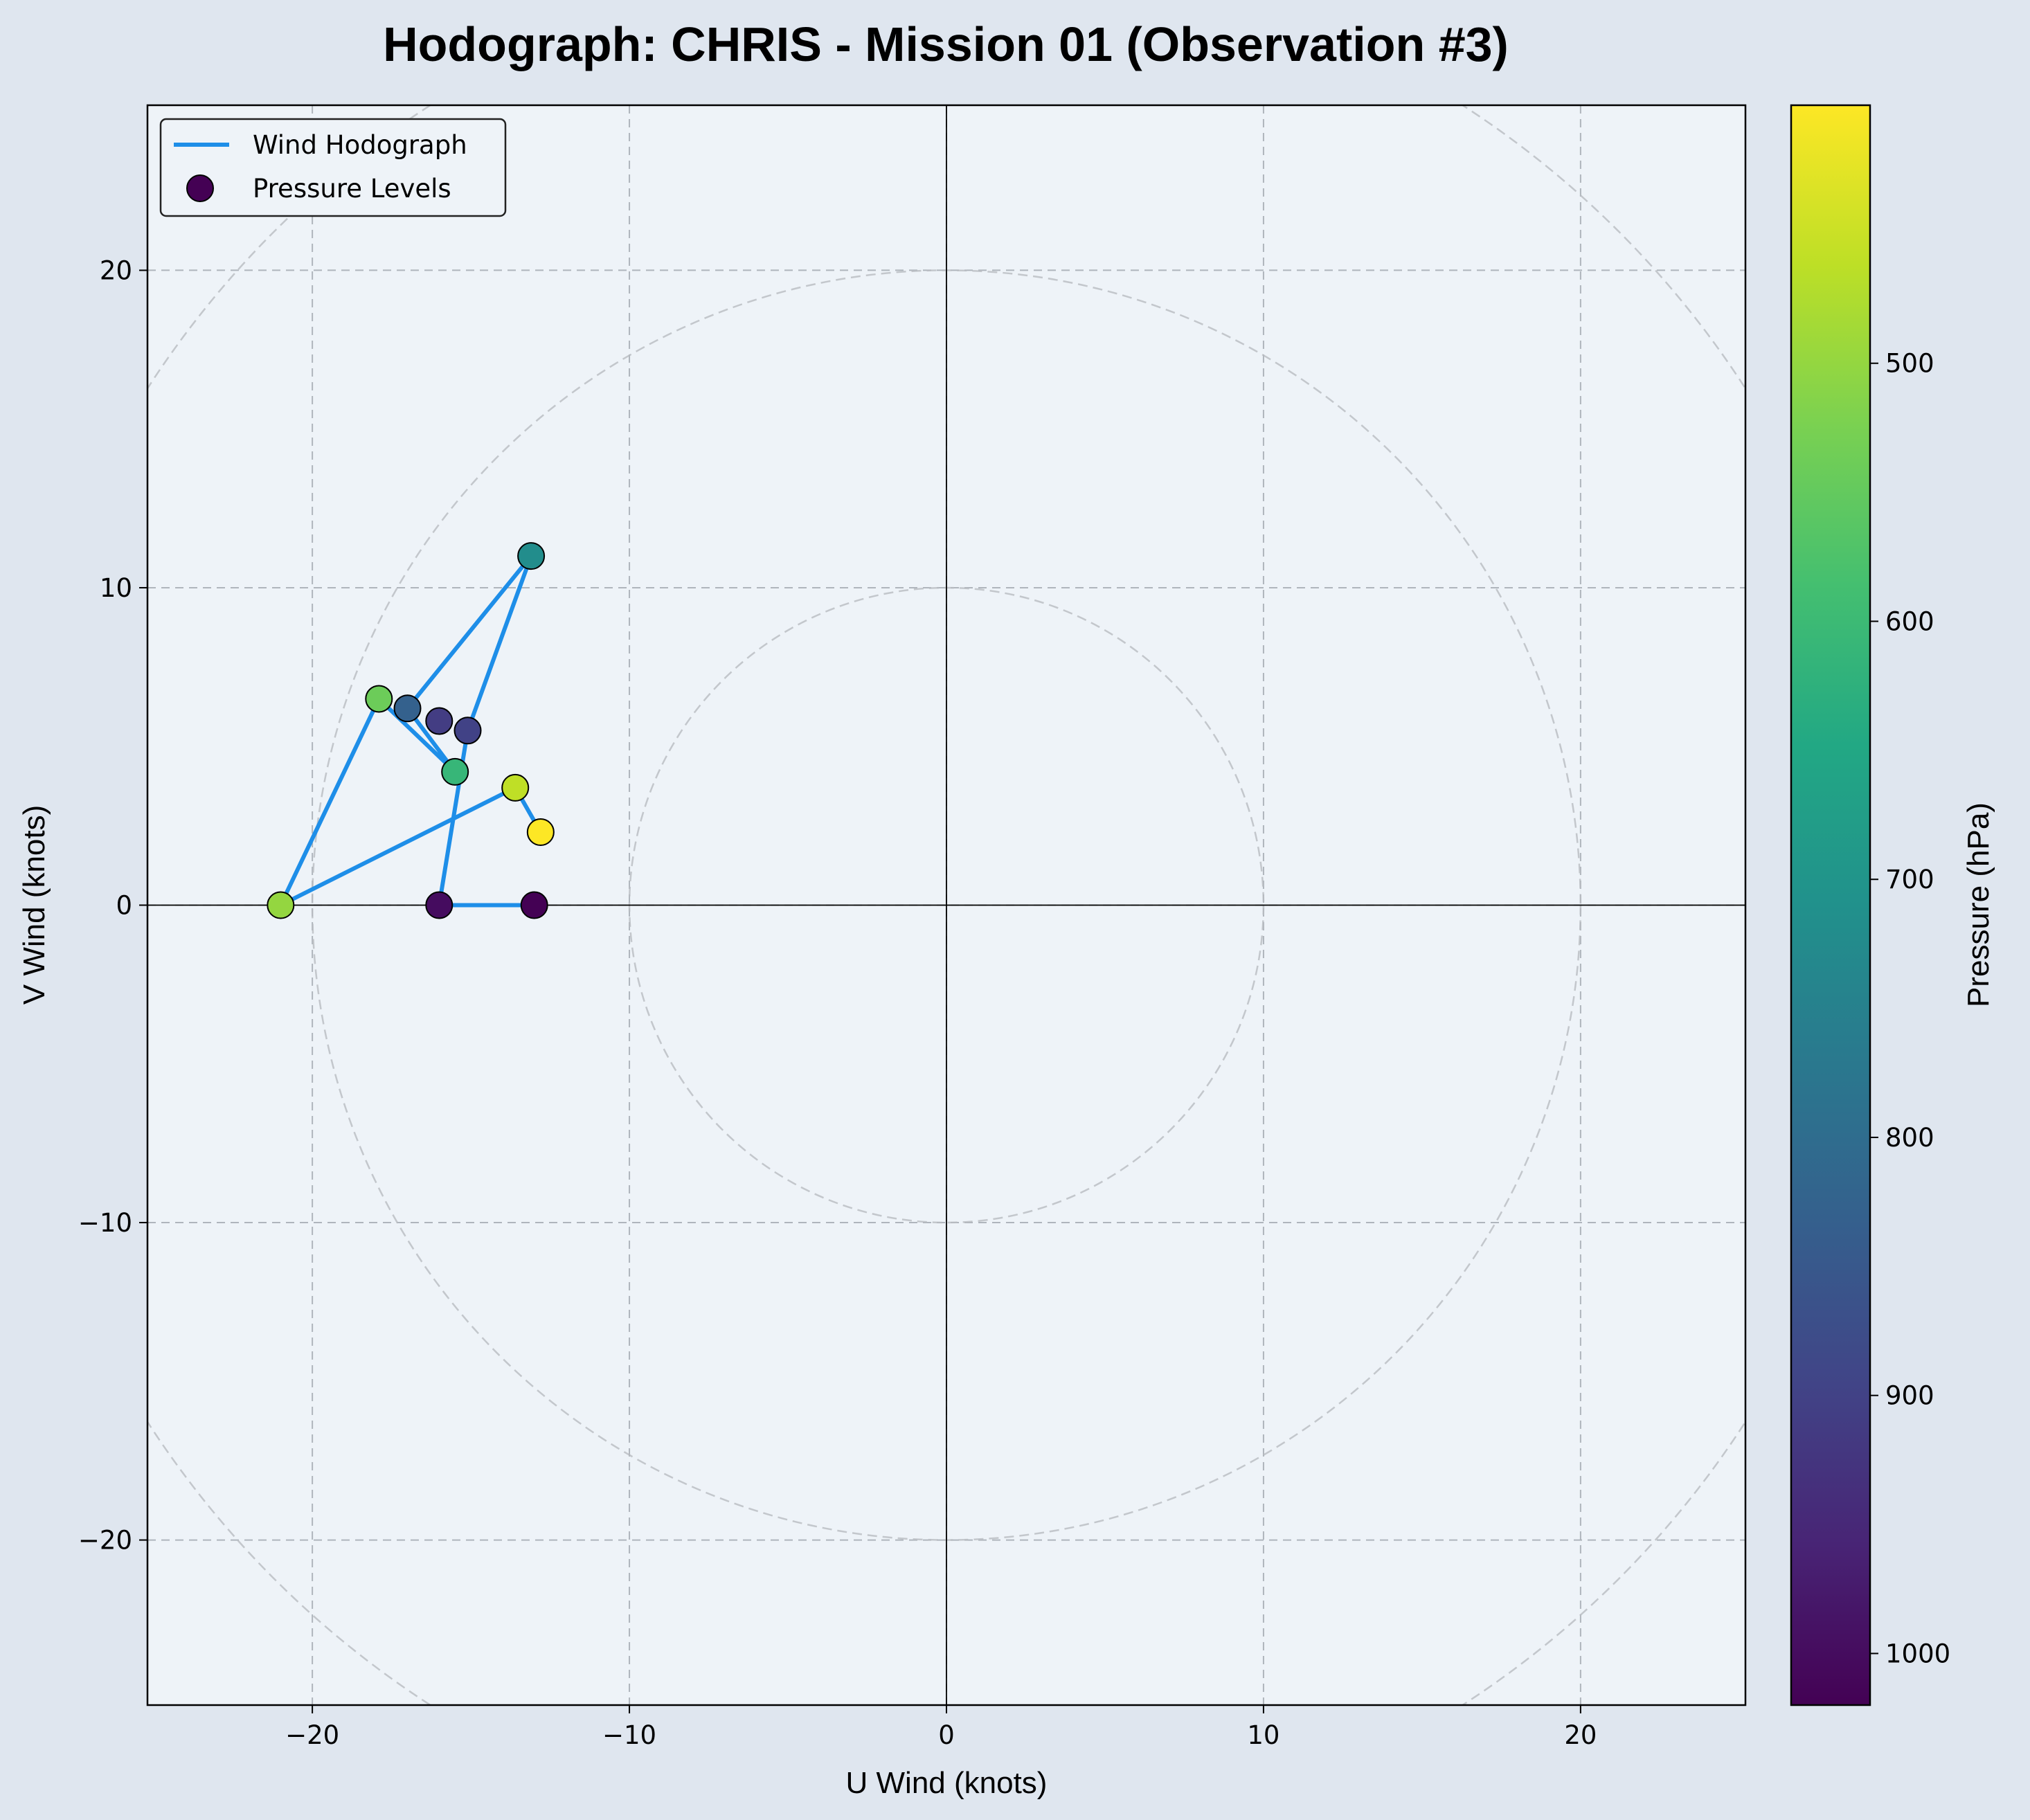 The width and height of the screenshot is (2030, 1820). I want to click on x-axis-ticks: −20 −10 0 10 20, so click(941, 1727).